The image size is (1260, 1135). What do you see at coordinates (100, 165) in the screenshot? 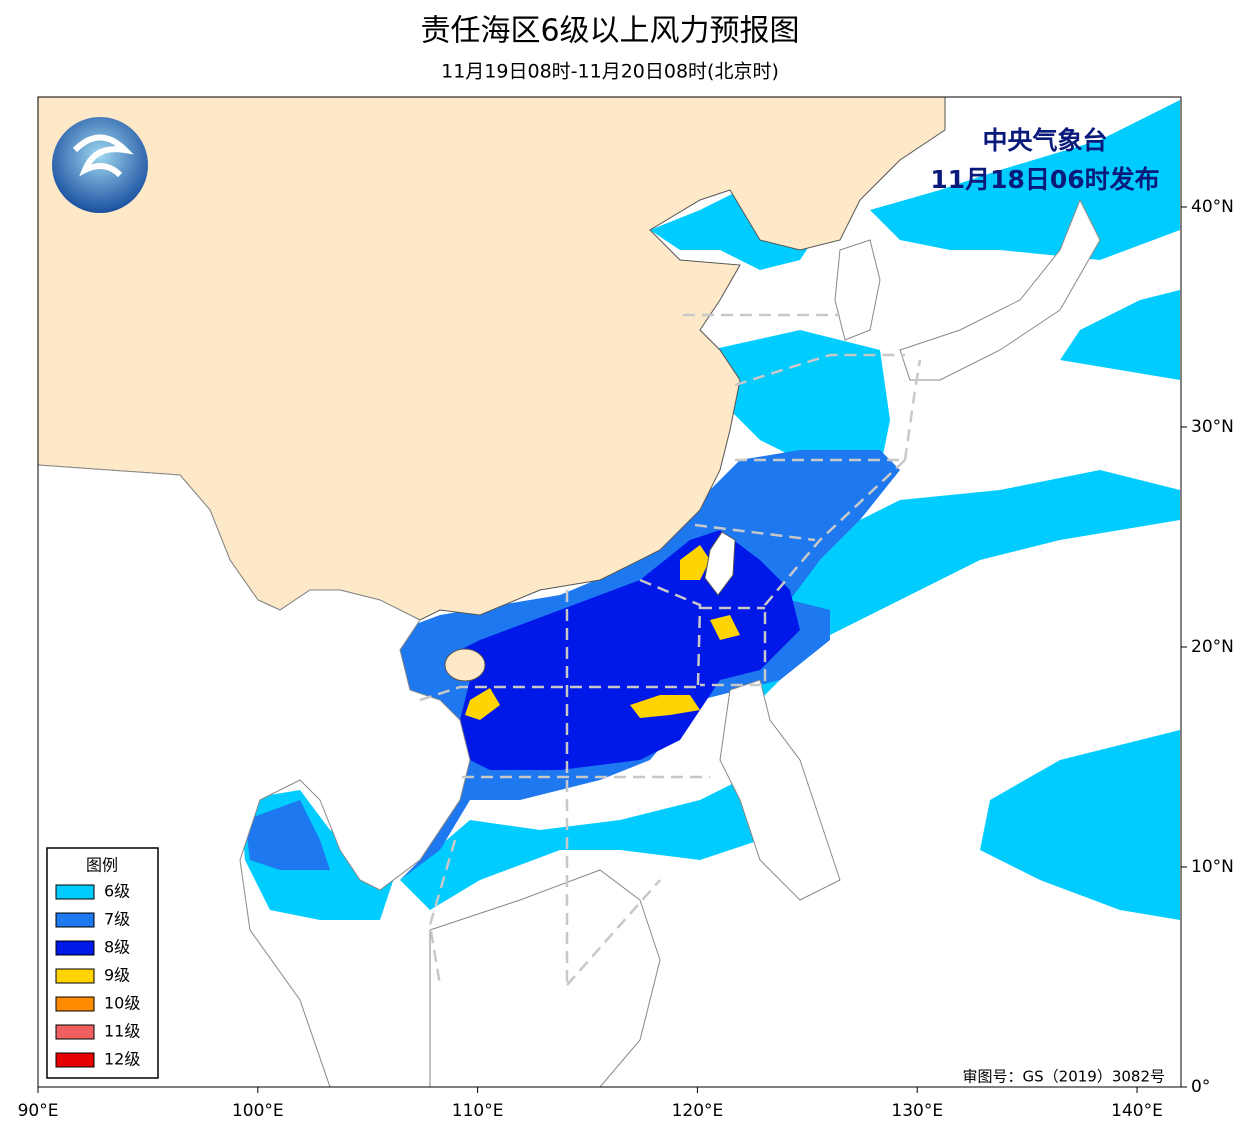
I see `logo` at bounding box center [100, 165].